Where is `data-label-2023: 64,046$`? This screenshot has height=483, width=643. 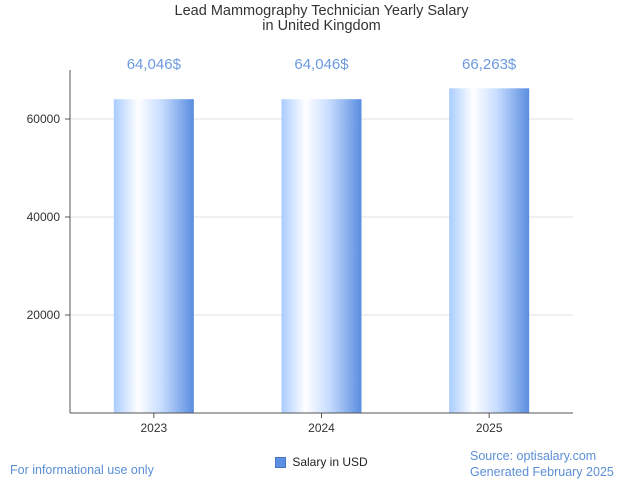
data-label-2023: 64,046$ is located at coordinates (154, 64).